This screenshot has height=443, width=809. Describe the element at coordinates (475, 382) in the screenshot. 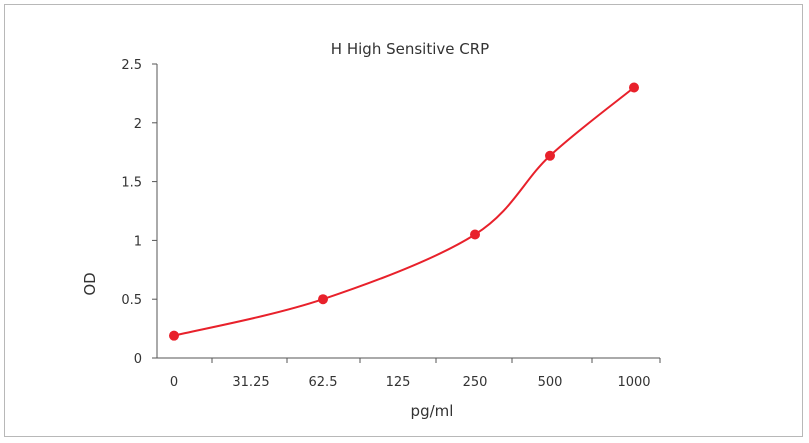

I see `x-tick-label: 250` at that location.